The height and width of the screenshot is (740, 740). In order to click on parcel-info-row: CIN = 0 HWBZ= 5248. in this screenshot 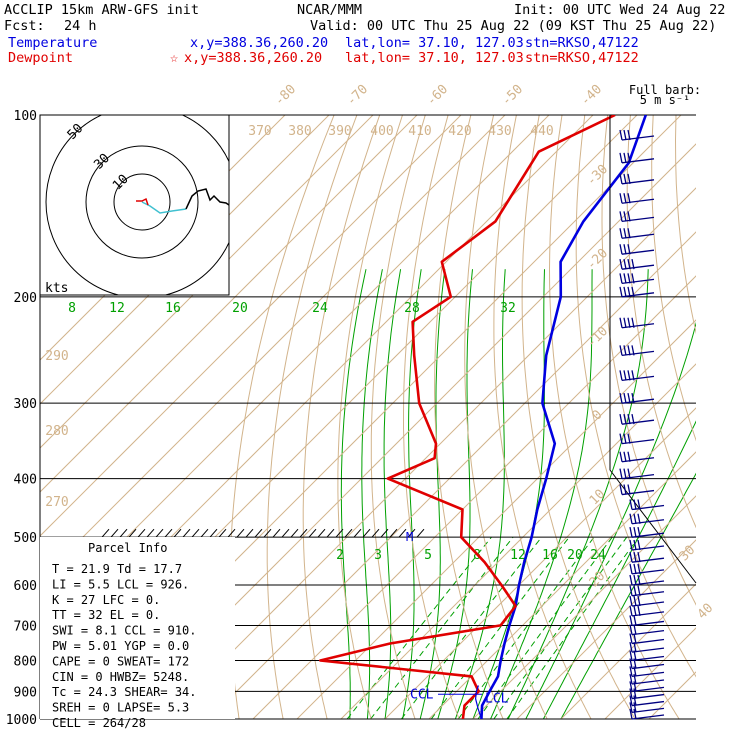, I will do `click(120, 677)`.